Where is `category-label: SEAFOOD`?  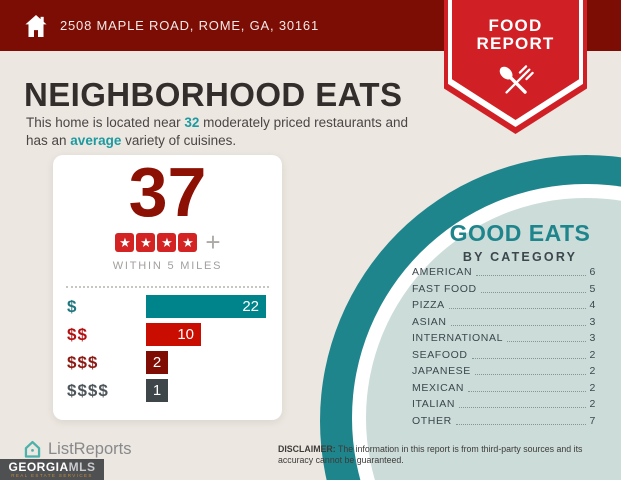
category-label: SEAFOOD is located at coordinates (440, 354).